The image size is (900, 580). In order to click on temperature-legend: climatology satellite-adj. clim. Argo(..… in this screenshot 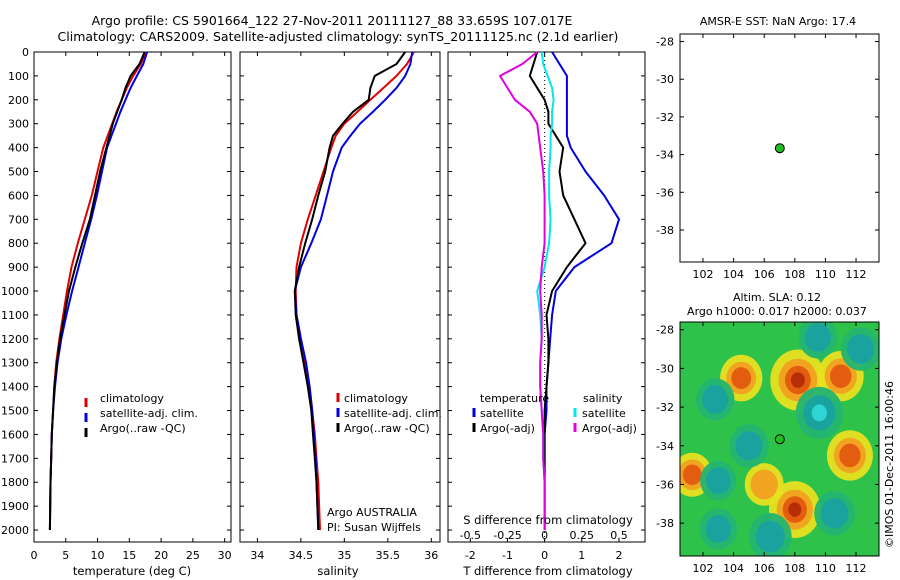, I will do `click(141, 414)`.